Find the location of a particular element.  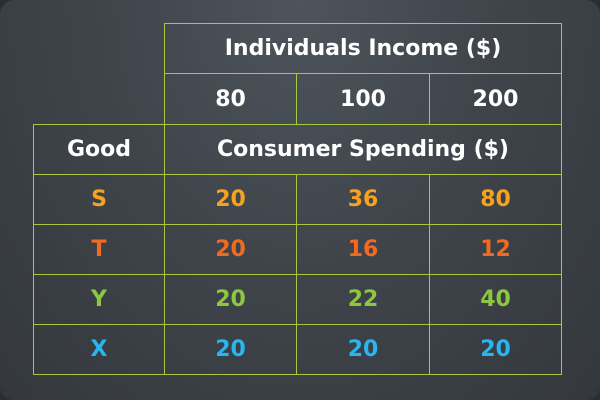

income-header: Individuals Income ($) is located at coordinates (363, 48).